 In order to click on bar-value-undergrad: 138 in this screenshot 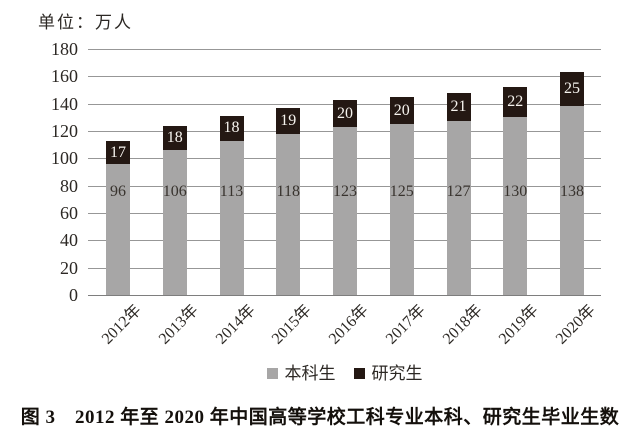, I will do `click(572, 191)`.